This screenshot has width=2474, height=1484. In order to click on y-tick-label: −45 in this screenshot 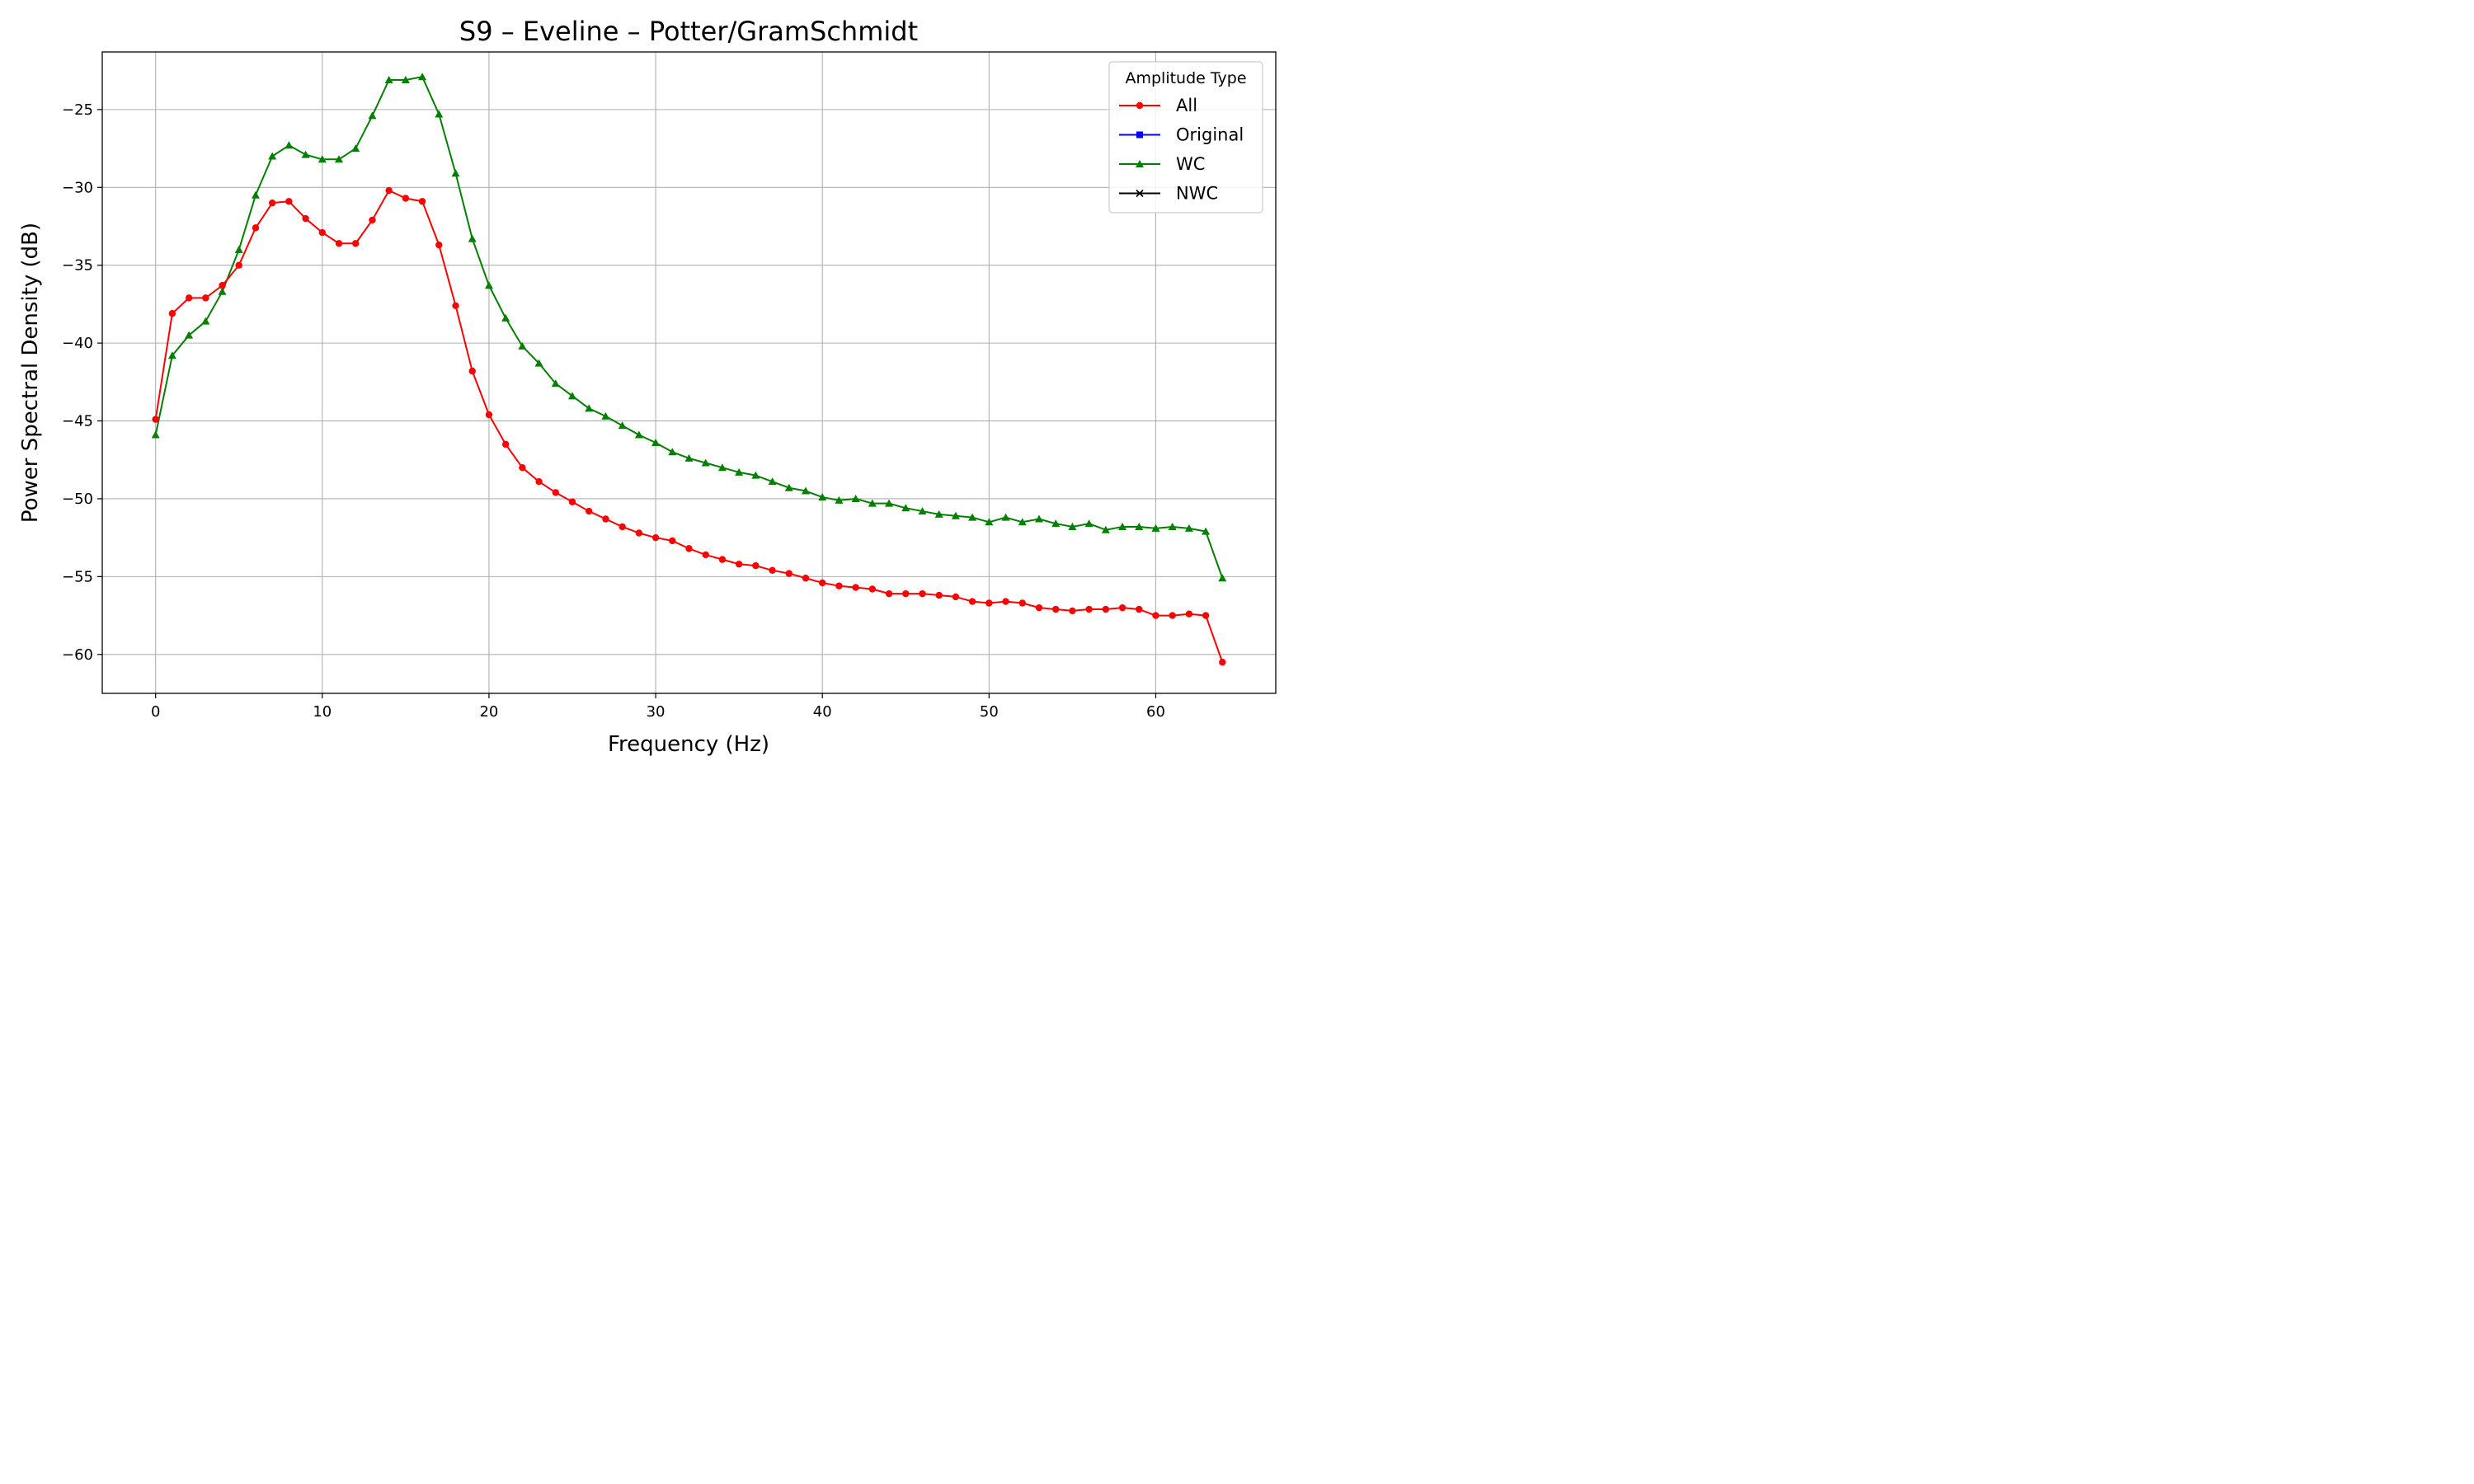, I will do `click(77, 421)`.